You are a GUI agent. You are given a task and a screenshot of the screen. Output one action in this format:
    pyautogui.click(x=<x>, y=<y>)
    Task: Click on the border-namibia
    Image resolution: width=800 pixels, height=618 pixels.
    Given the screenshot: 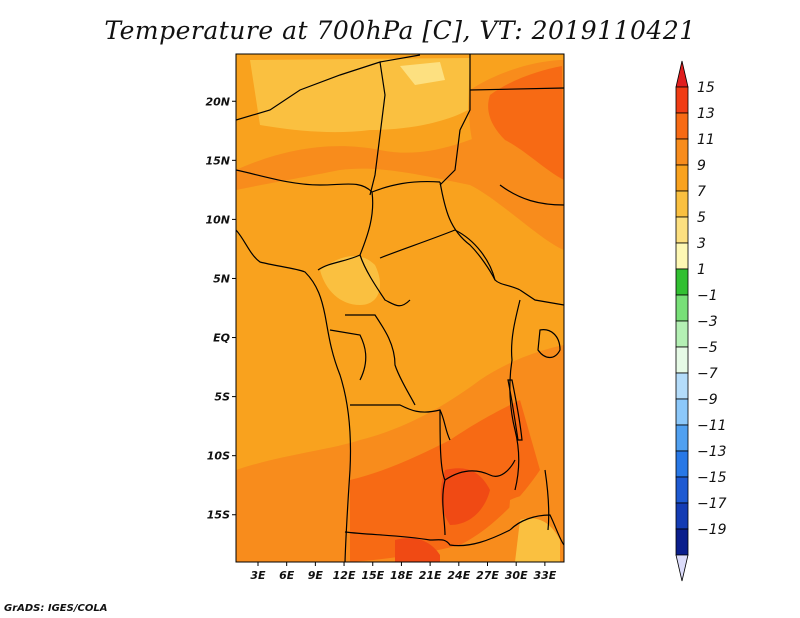 What is the action you would take?
    pyautogui.click(x=427, y=538)
    